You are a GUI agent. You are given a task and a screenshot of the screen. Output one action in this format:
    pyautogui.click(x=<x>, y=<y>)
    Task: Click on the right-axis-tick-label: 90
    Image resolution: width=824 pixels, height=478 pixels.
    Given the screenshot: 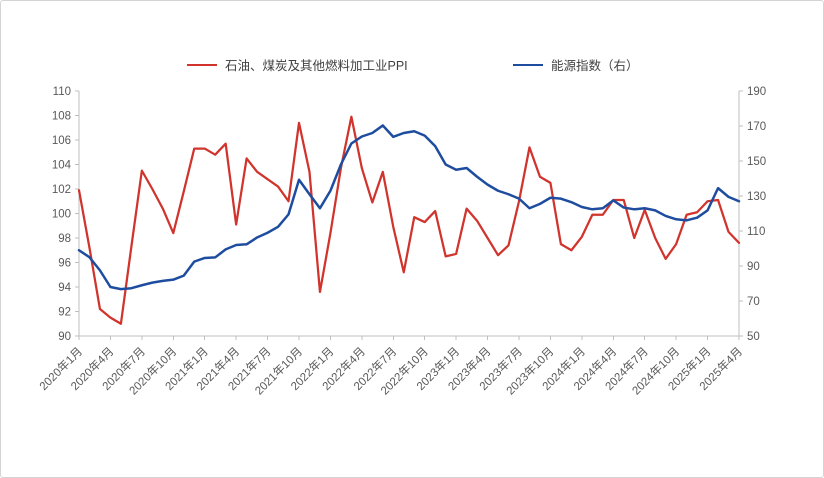 What is the action you would take?
    pyautogui.click(x=753, y=267)
    